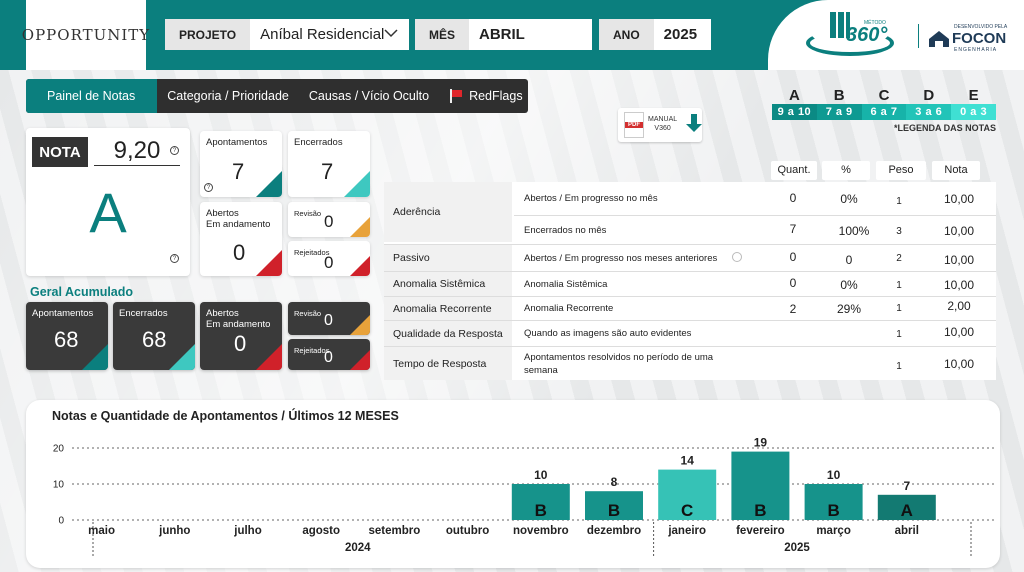 The image size is (1024, 572). I want to click on card-value: 7, so click(327, 171).